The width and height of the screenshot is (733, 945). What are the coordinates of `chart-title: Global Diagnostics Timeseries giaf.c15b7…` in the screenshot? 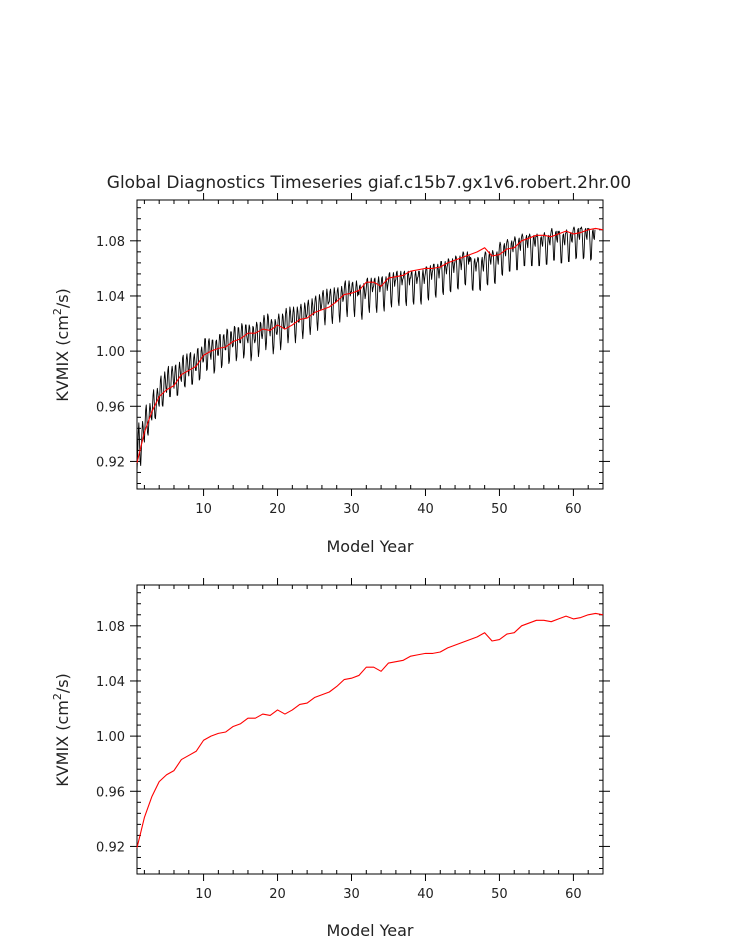 It's located at (369, 183).